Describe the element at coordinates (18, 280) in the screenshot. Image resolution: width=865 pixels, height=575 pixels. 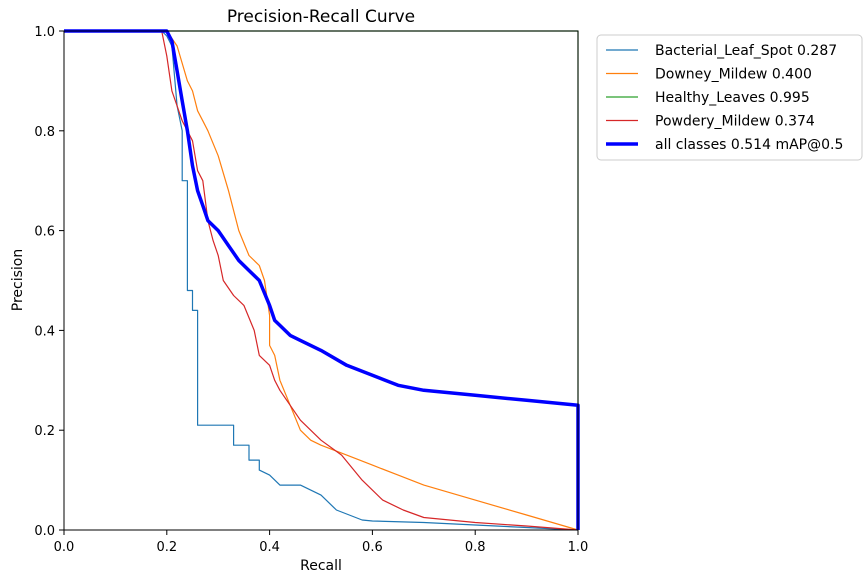
I see `y-axis-label: Precision` at that location.